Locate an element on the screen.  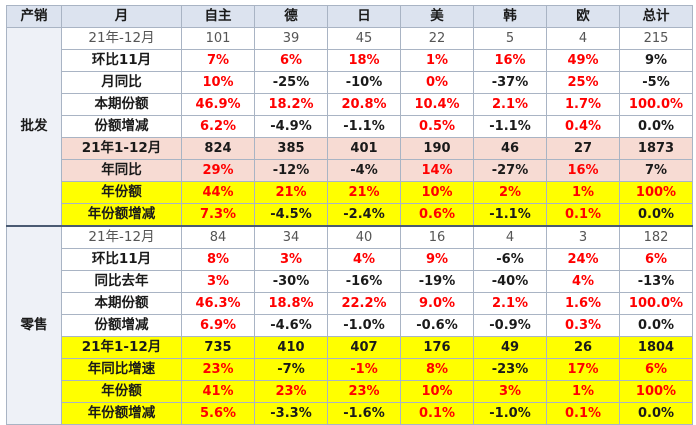
value-cell: -19% is located at coordinates (437, 281).